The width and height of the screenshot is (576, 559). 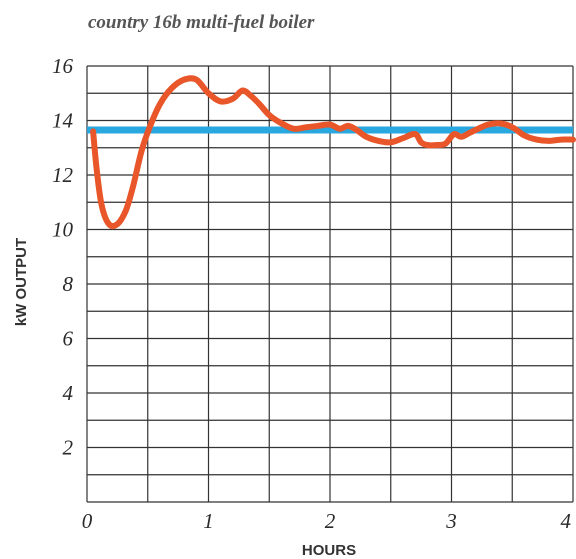 I want to click on y-tick-label: 4, so click(x=68, y=393).